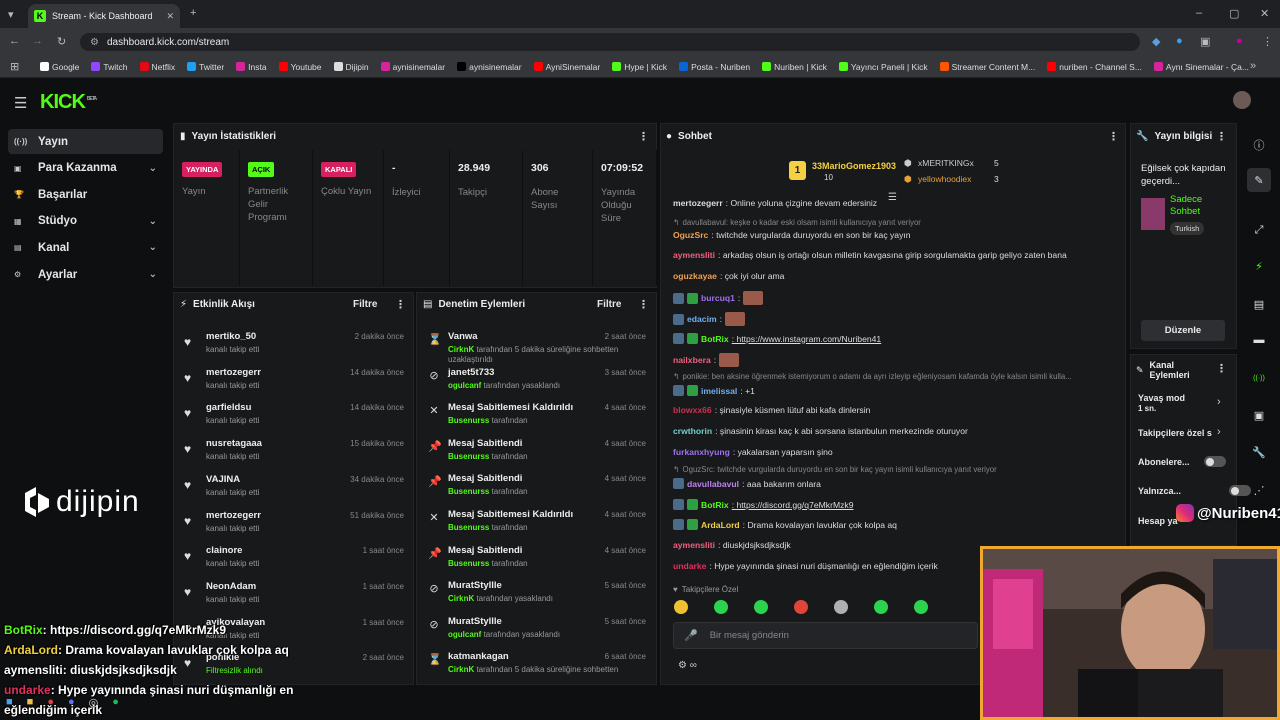 The height and width of the screenshot is (720, 1280). What do you see at coordinates (692, 410) in the screenshot?
I see `chat-username: blowxx66` at bounding box center [692, 410].